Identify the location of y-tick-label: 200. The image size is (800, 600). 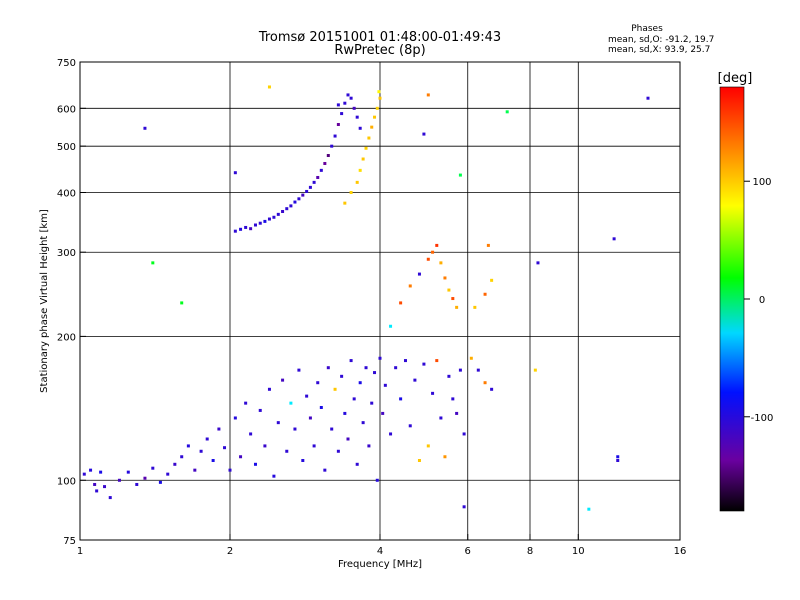
(66, 337).